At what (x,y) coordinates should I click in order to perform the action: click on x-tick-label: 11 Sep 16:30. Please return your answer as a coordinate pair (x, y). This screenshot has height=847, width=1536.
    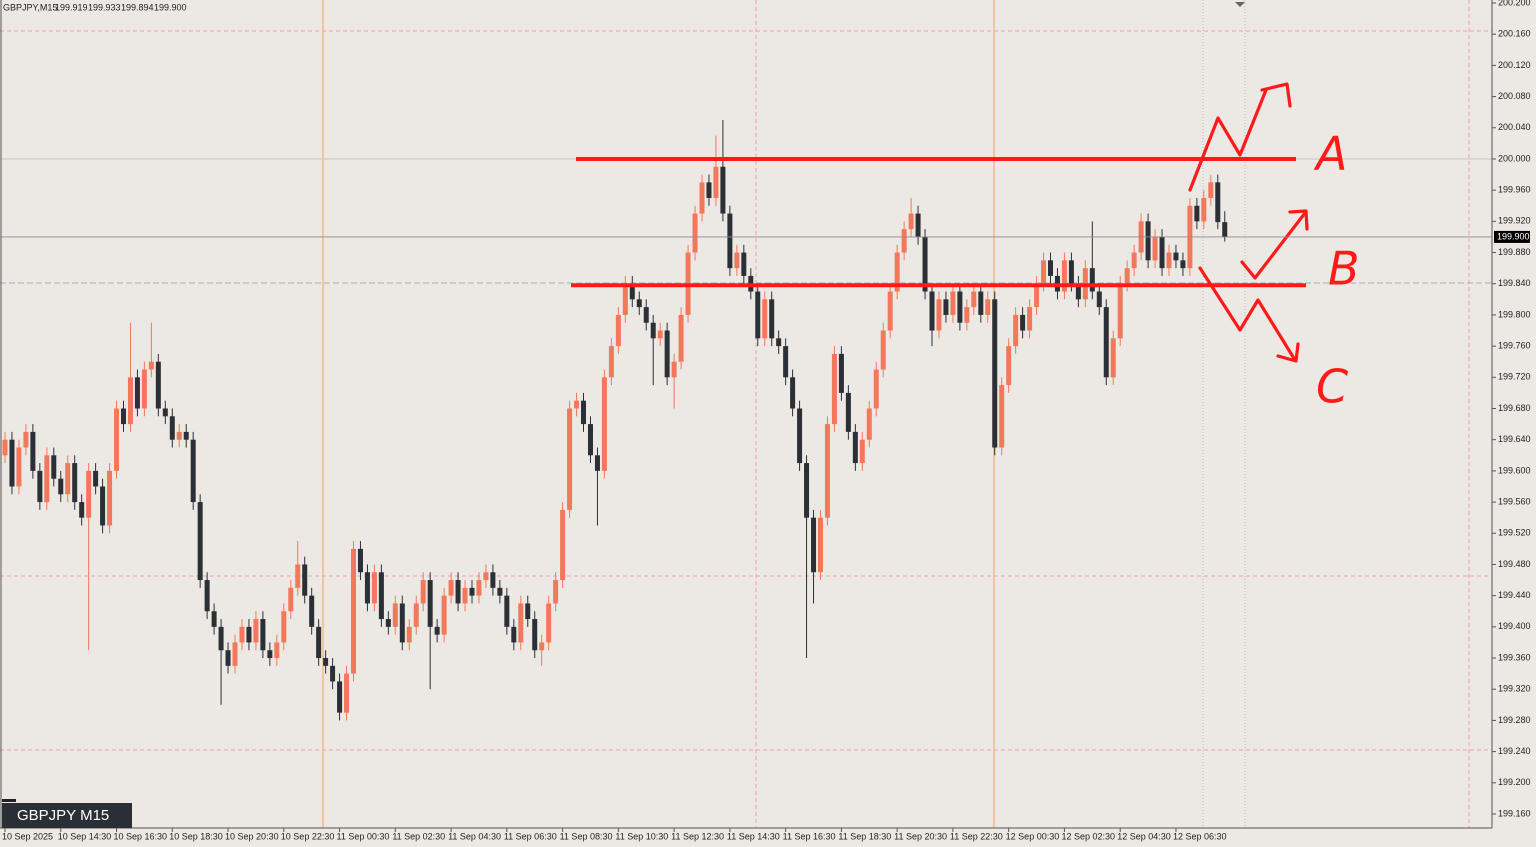
    Looking at the image, I should click on (809, 836).